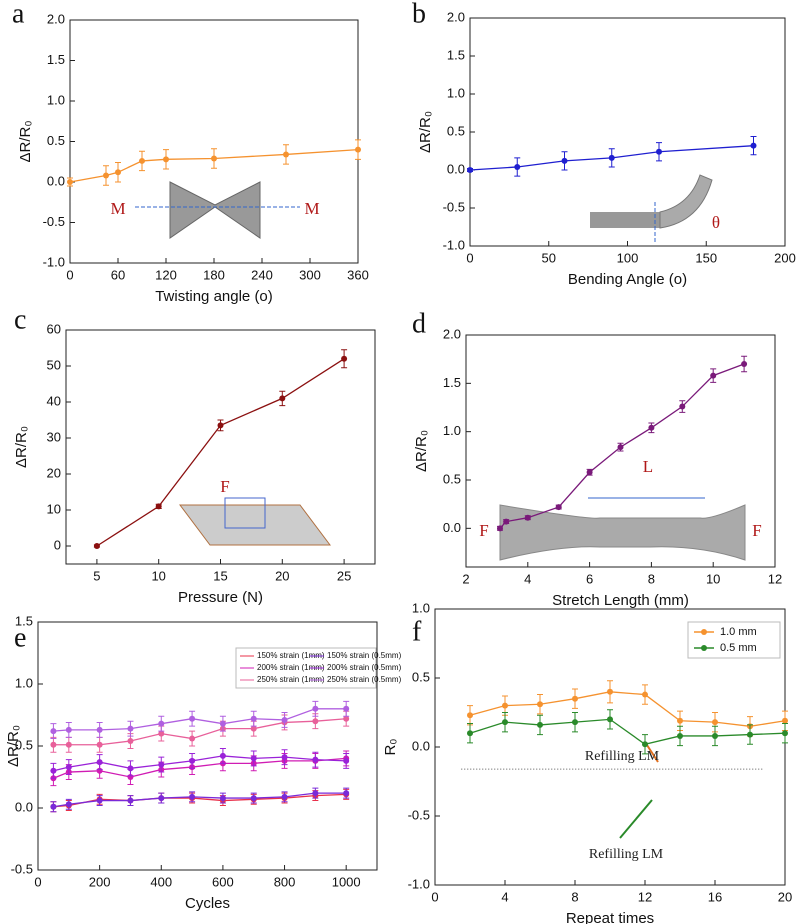  Describe the element at coordinates (706, 257) in the screenshot. I see `x-tick-label: 150` at that location.